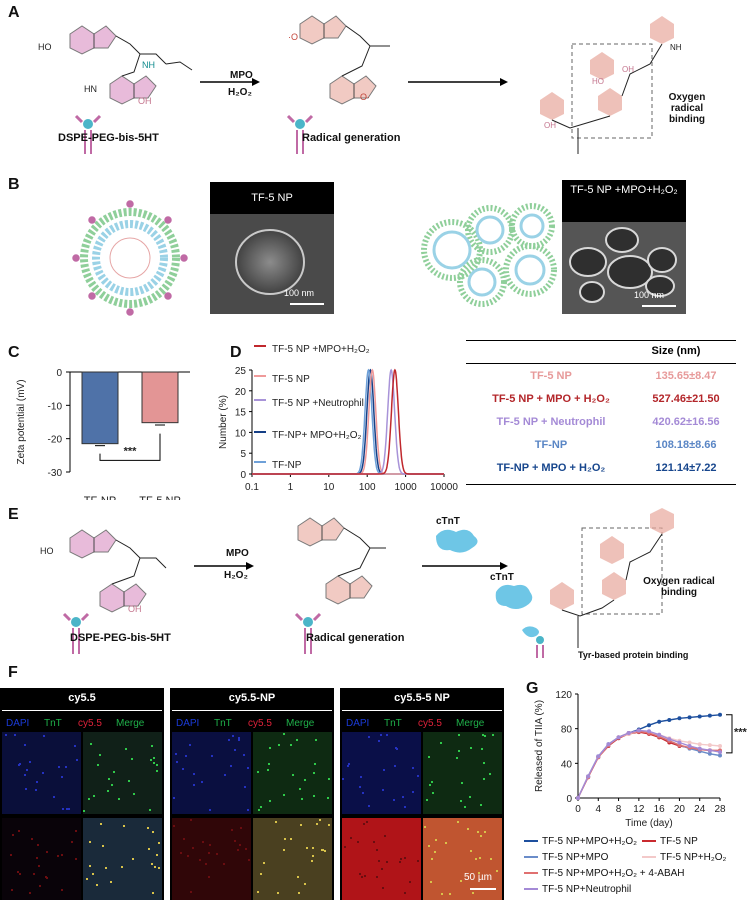 The width and height of the screenshot is (750, 904). Describe the element at coordinates (341, 561) in the screenshot. I see `radical-molecule-e` at that location.